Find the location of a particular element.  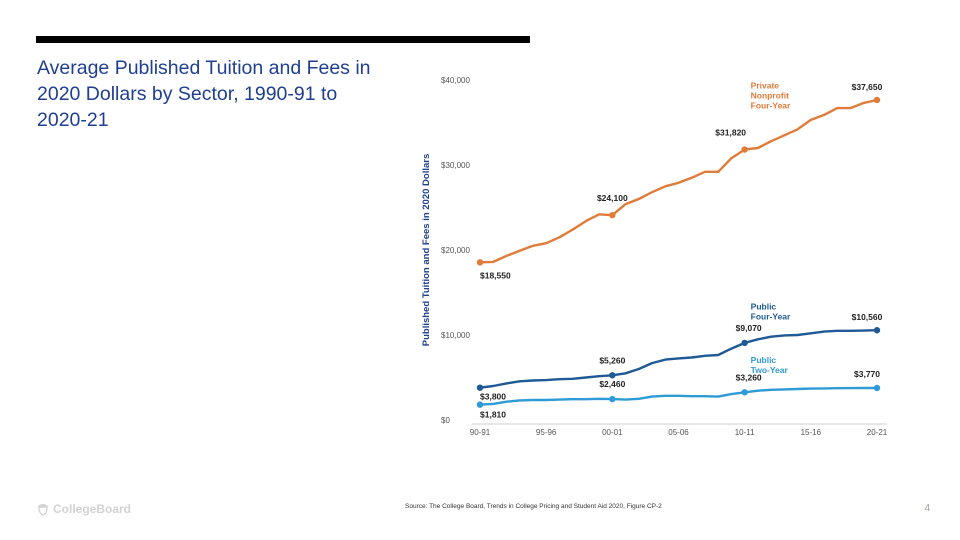

college-board-logo: CollegeBoard is located at coordinates (83, 509).